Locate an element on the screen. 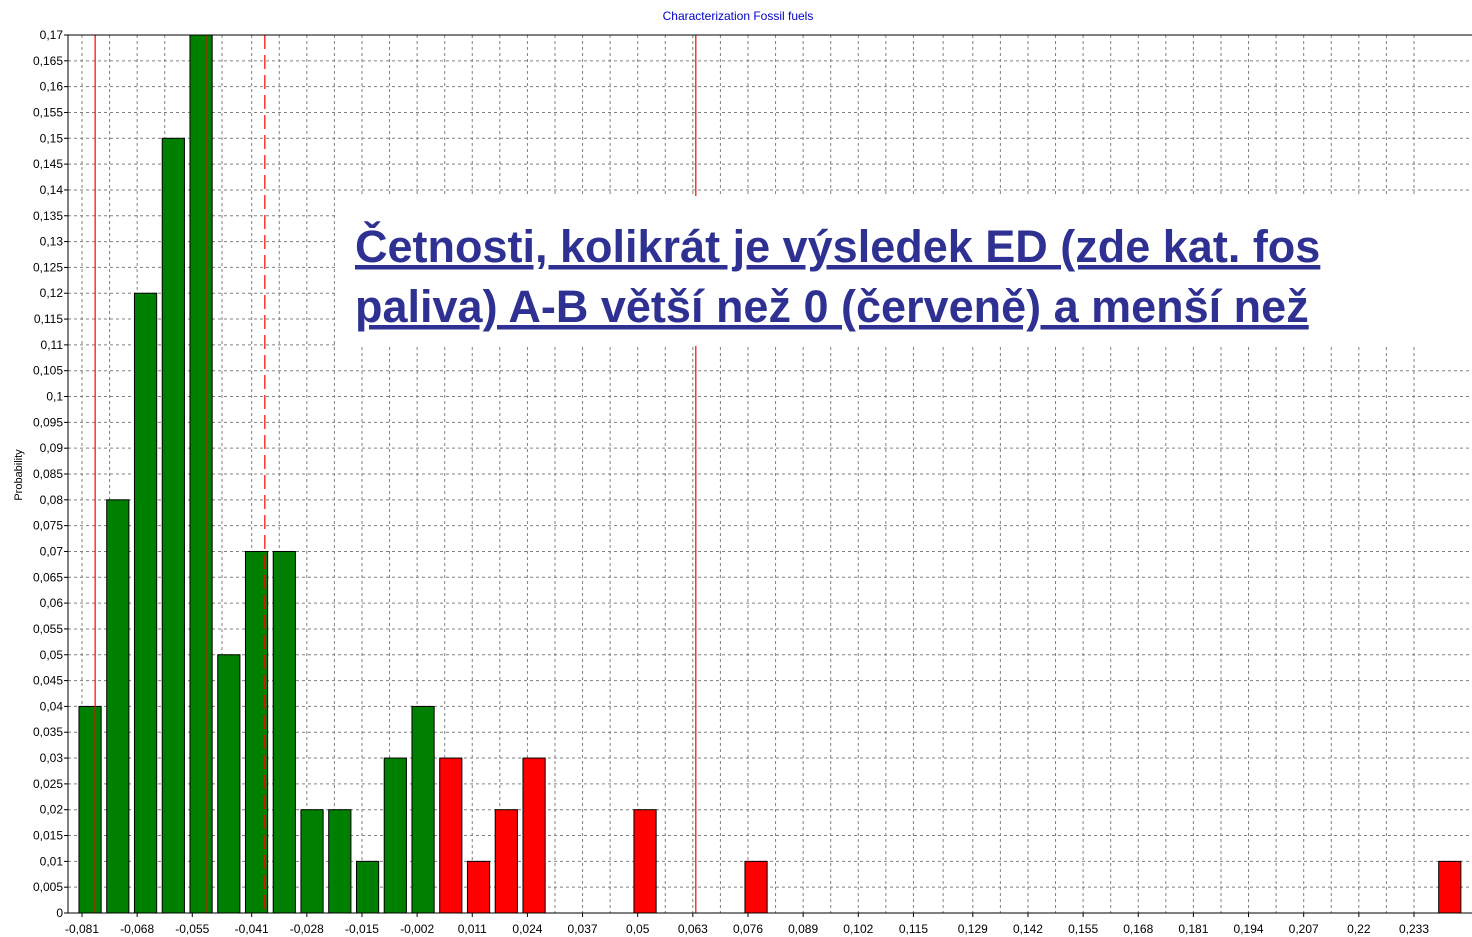  x-tick-label: -0,081 is located at coordinates (82, 929).